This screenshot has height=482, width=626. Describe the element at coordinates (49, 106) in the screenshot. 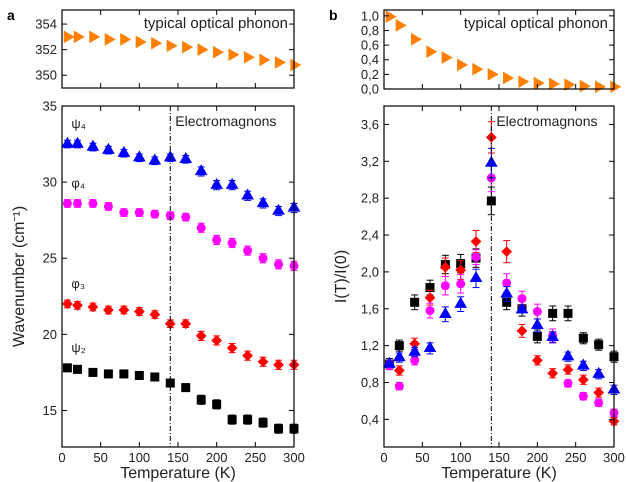

I see `y-tick-label: 35` at that location.